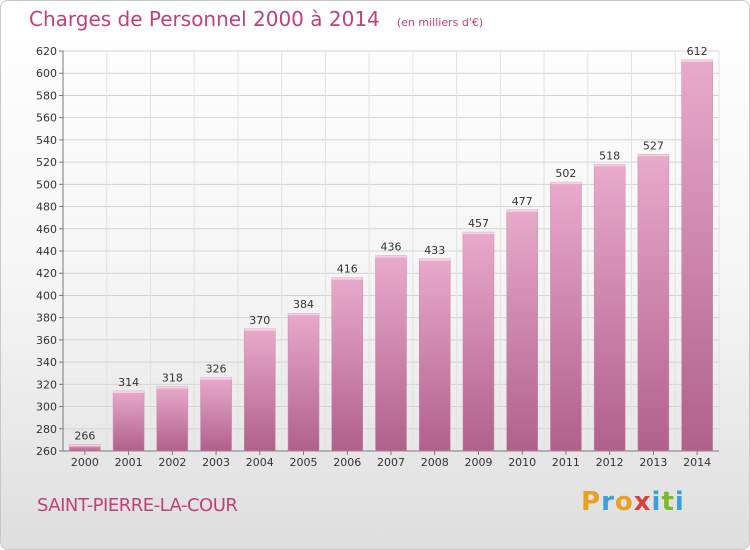  What do you see at coordinates (565, 173) in the screenshot?
I see `data-label-2011: 502` at bounding box center [565, 173].